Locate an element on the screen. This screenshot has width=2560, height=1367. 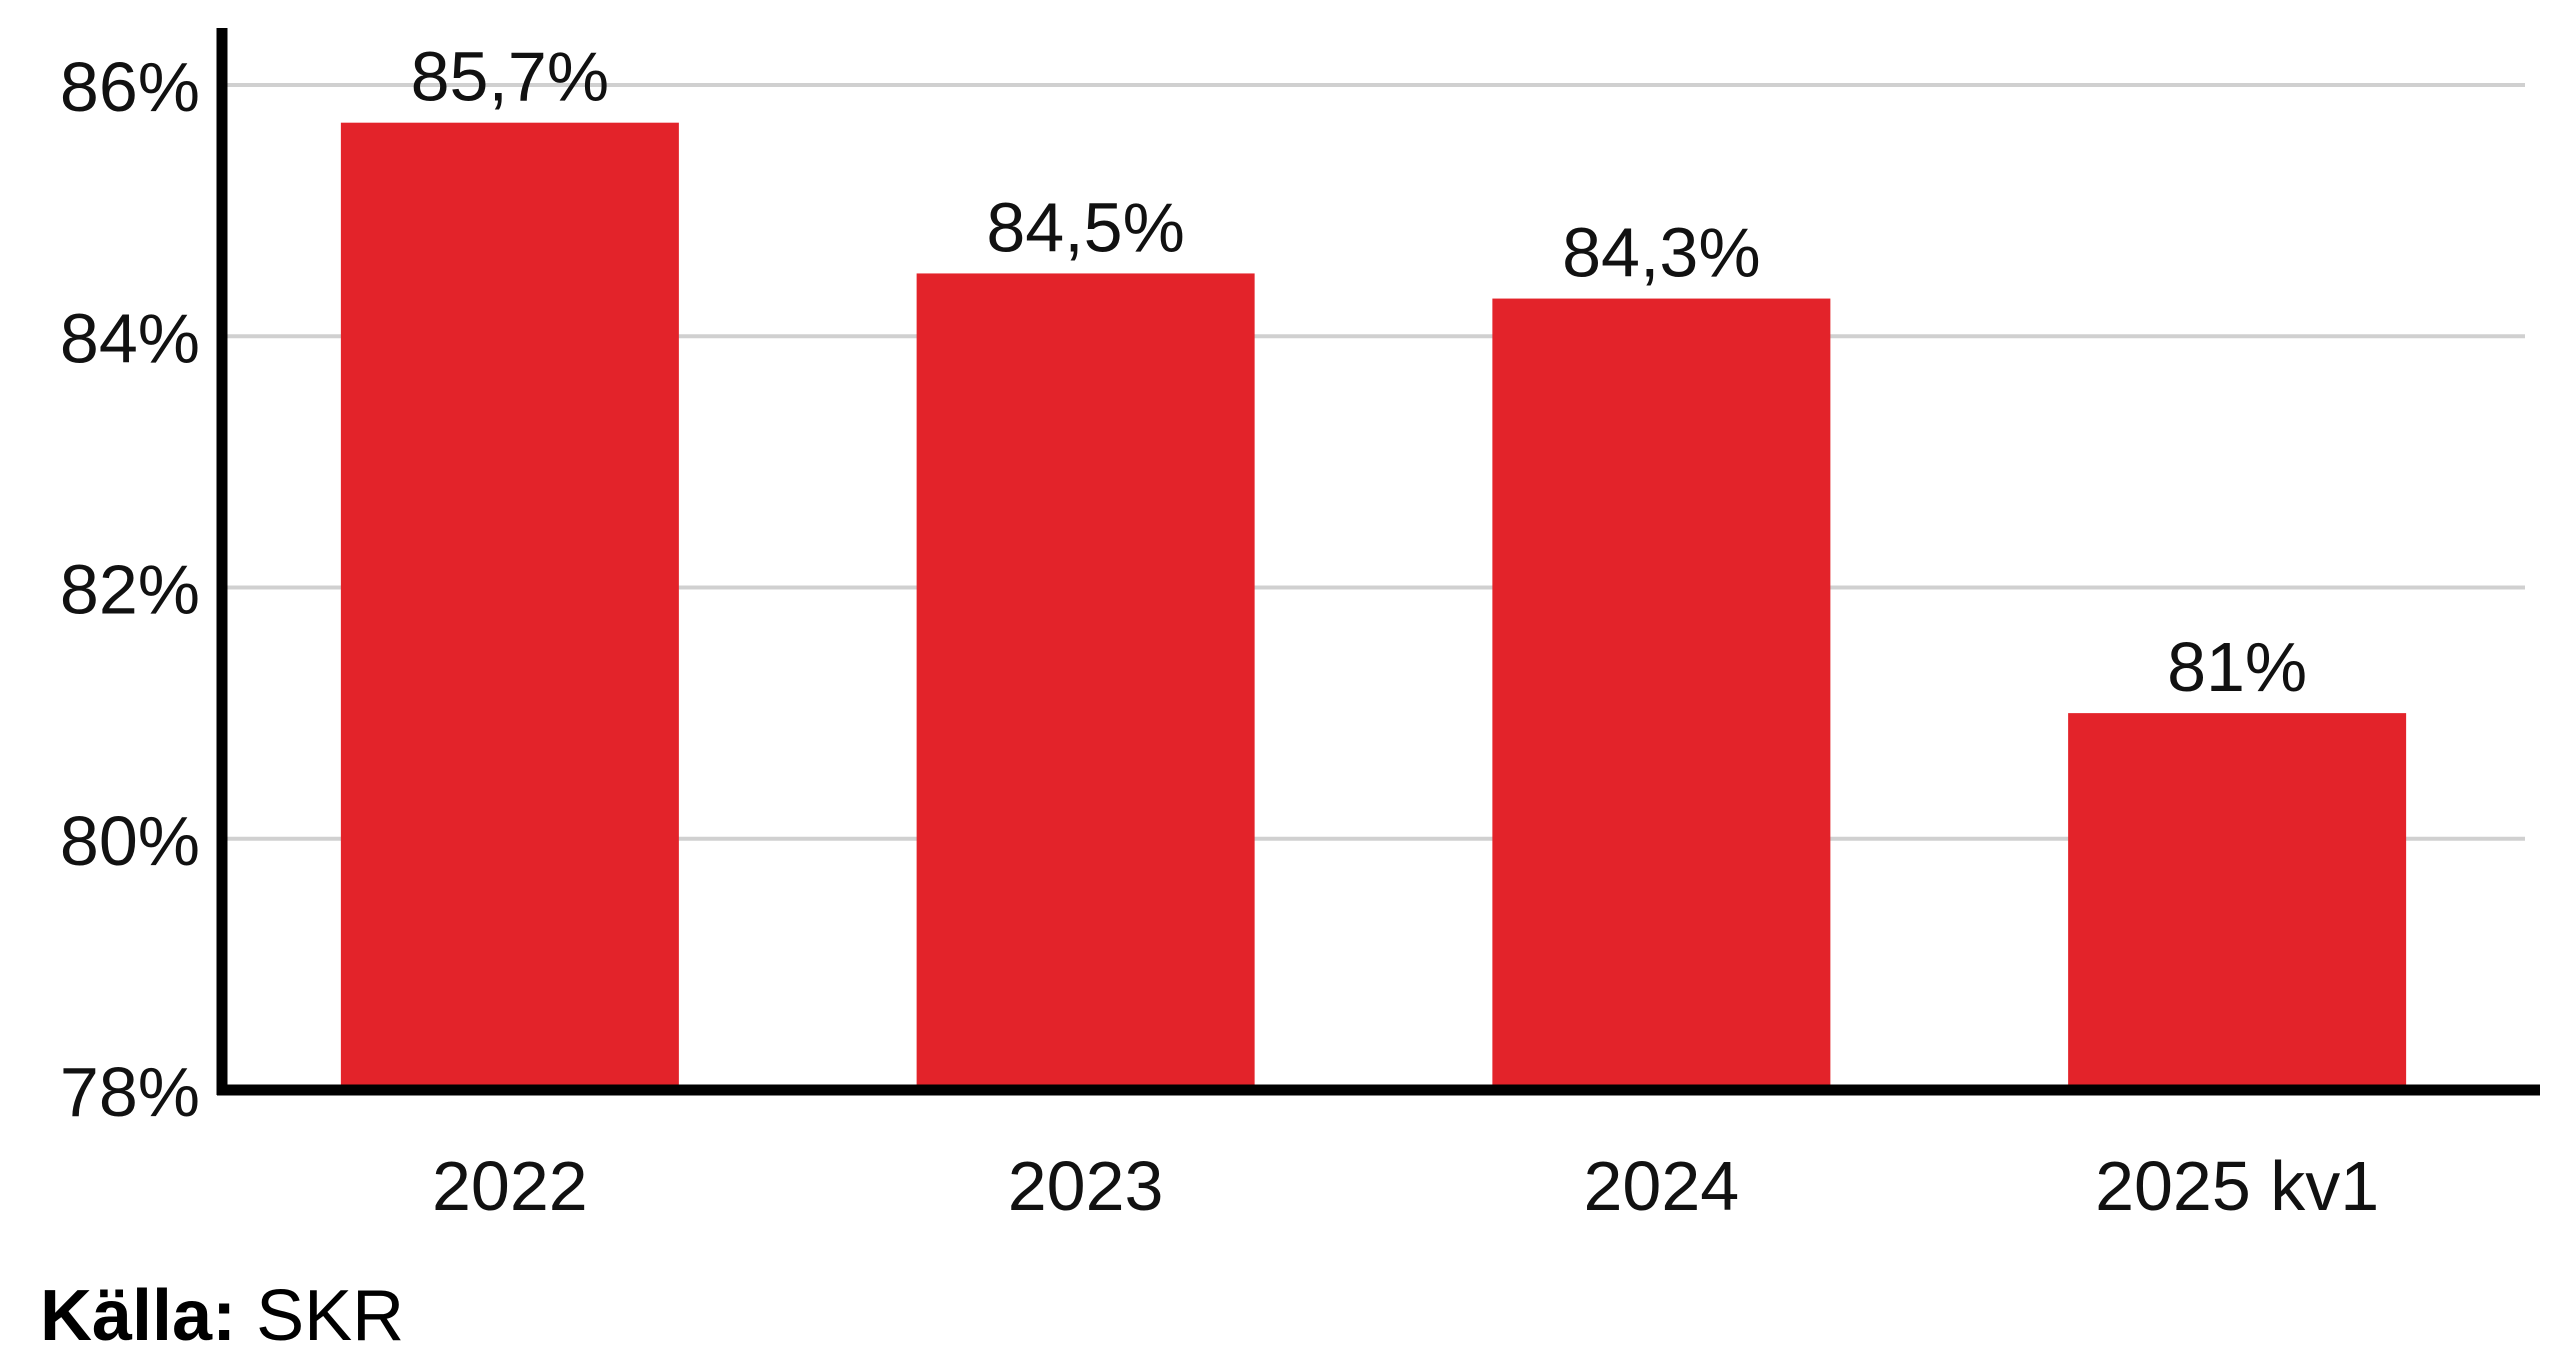
data-label: 81% is located at coordinates (2237, 667).